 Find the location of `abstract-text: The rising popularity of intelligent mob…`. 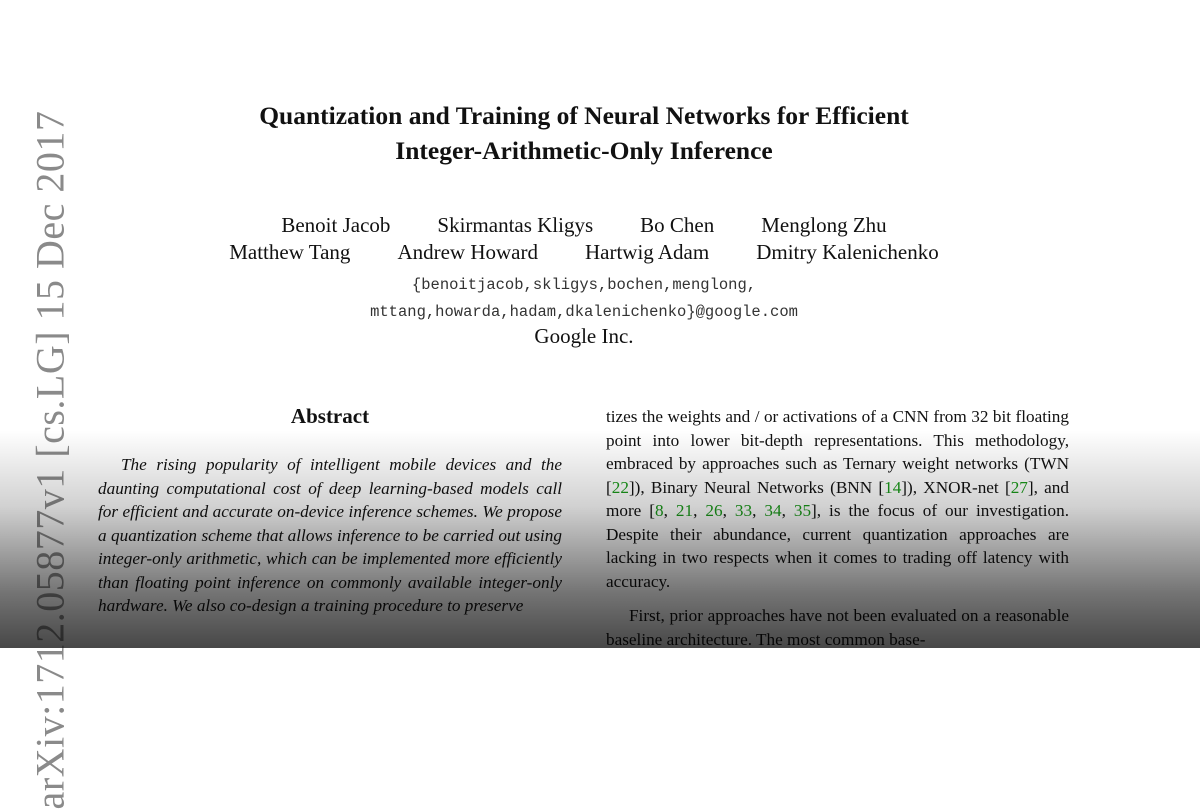

abstract-text: The rising popularity of intelligent mob… is located at coordinates (330, 535).